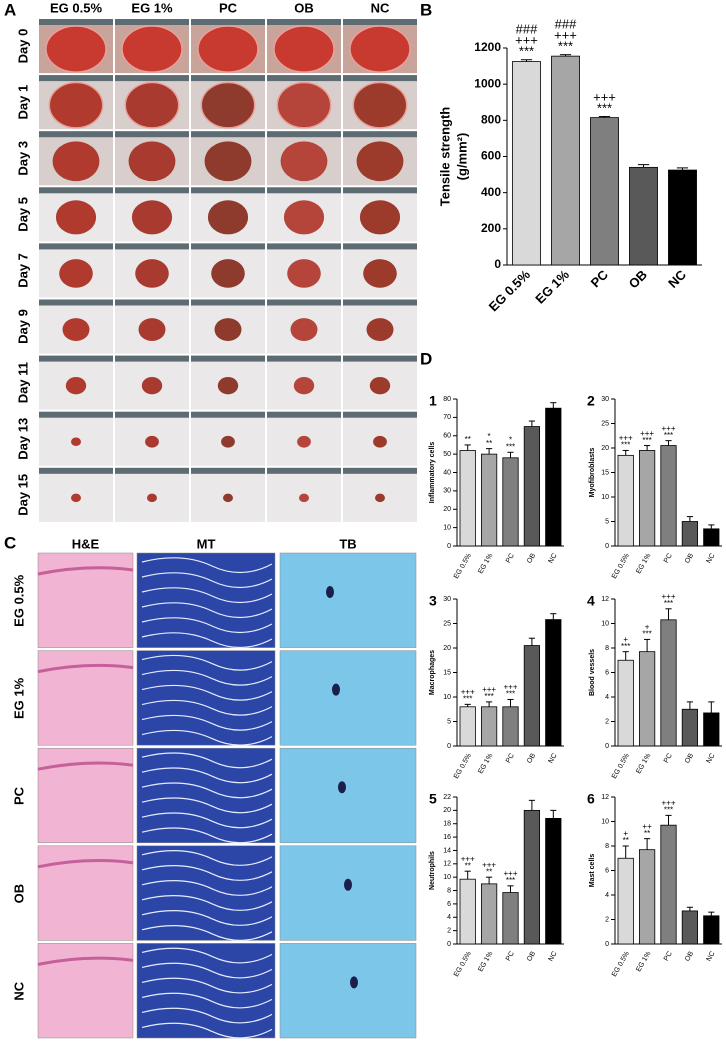 The width and height of the screenshot is (726, 1042). Describe the element at coordinates (487, 47) in the screenshot. I see `y-tick-label: 1200` at that location.